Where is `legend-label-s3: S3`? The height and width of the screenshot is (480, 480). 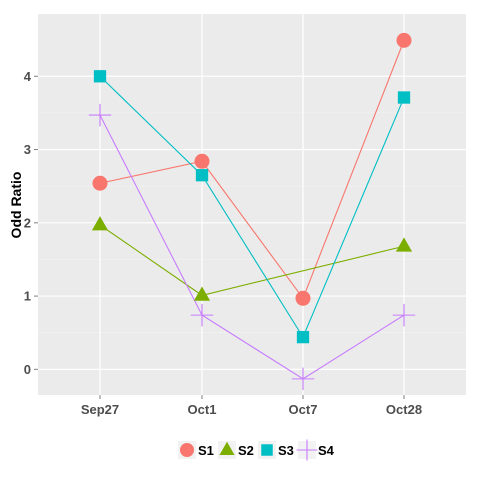 legend-label-s3: S3 is located at coordinates (286, 450).